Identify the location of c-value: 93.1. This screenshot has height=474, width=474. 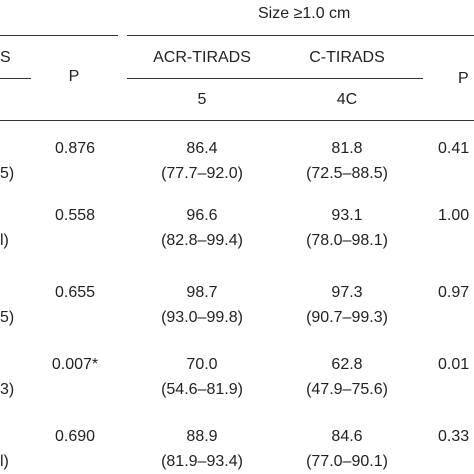
(347, 215).